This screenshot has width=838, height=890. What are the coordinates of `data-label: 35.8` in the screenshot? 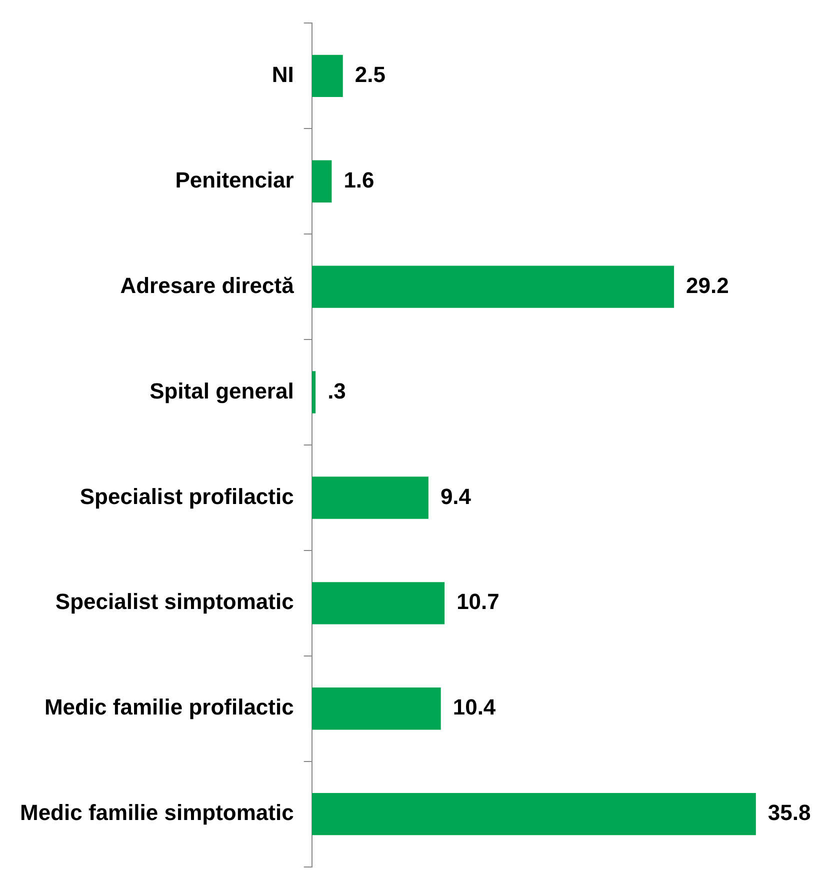 It's located at (789, 813).